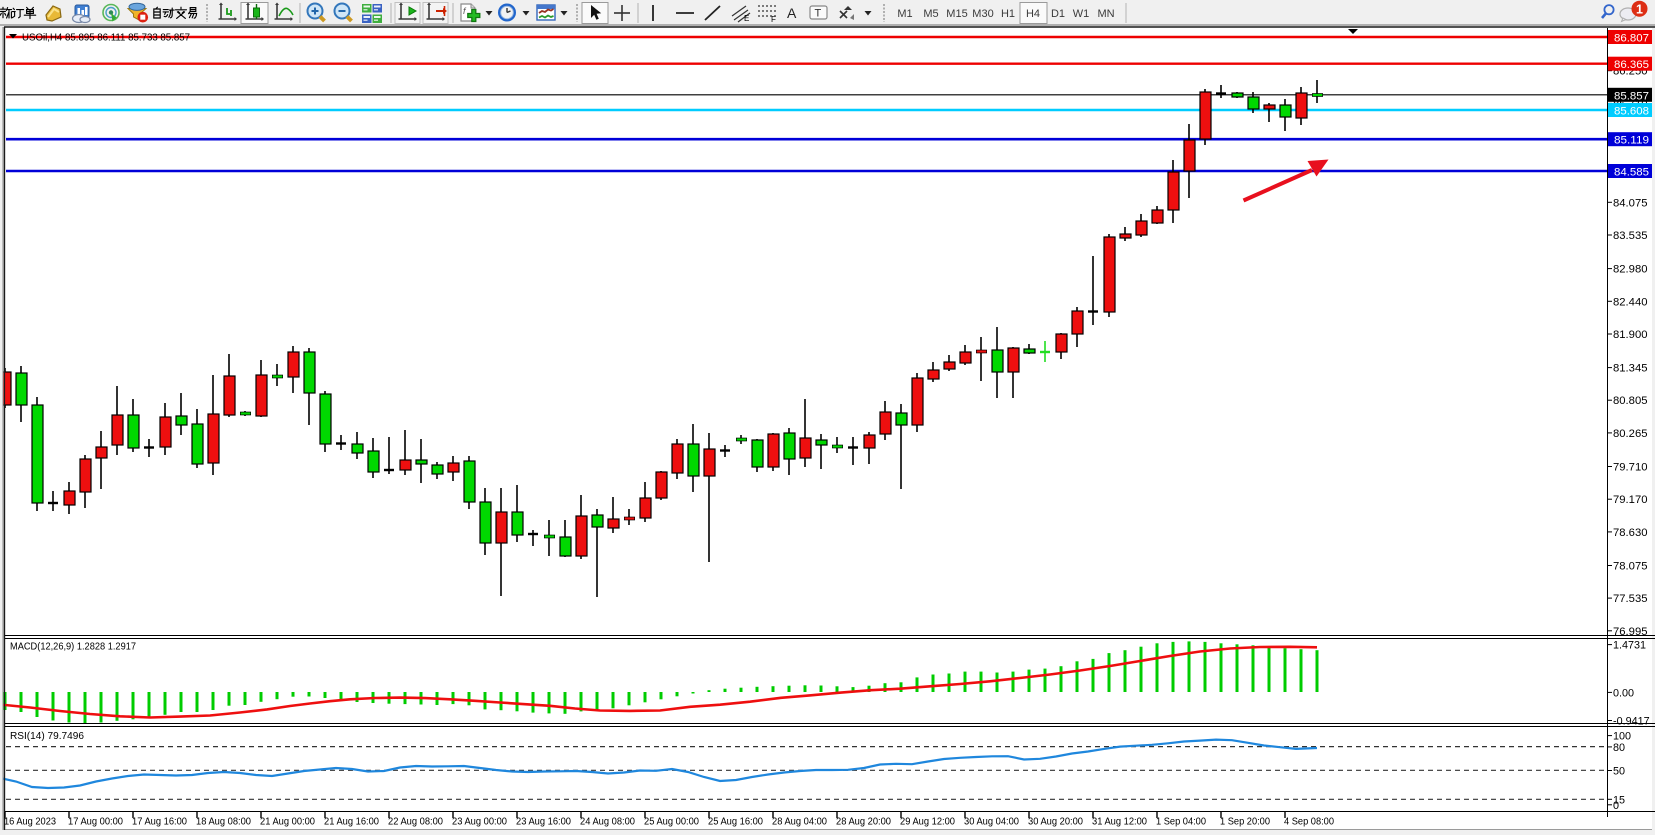 The width and height of the screenshot is (1655, 835). Describe the element at coordinates (1105, 14) in the screenshot. I see `svg-text: MN` at that location.